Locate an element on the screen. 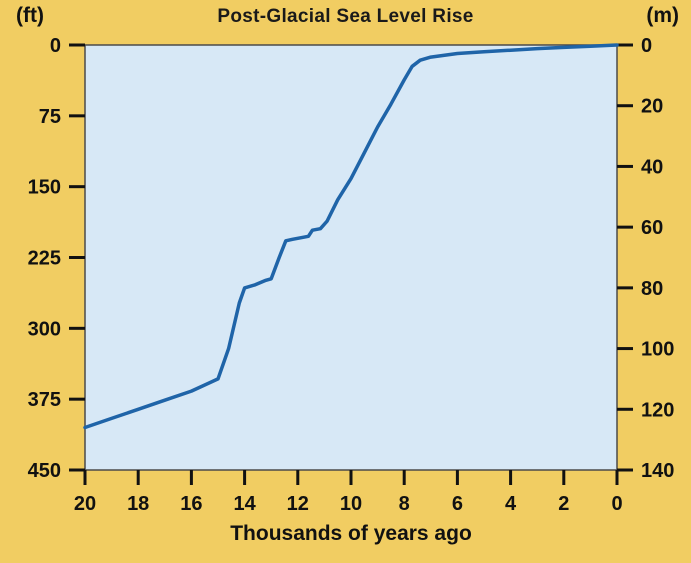  right-axis-unit-label: (m) is located at coordinates (662, 15).